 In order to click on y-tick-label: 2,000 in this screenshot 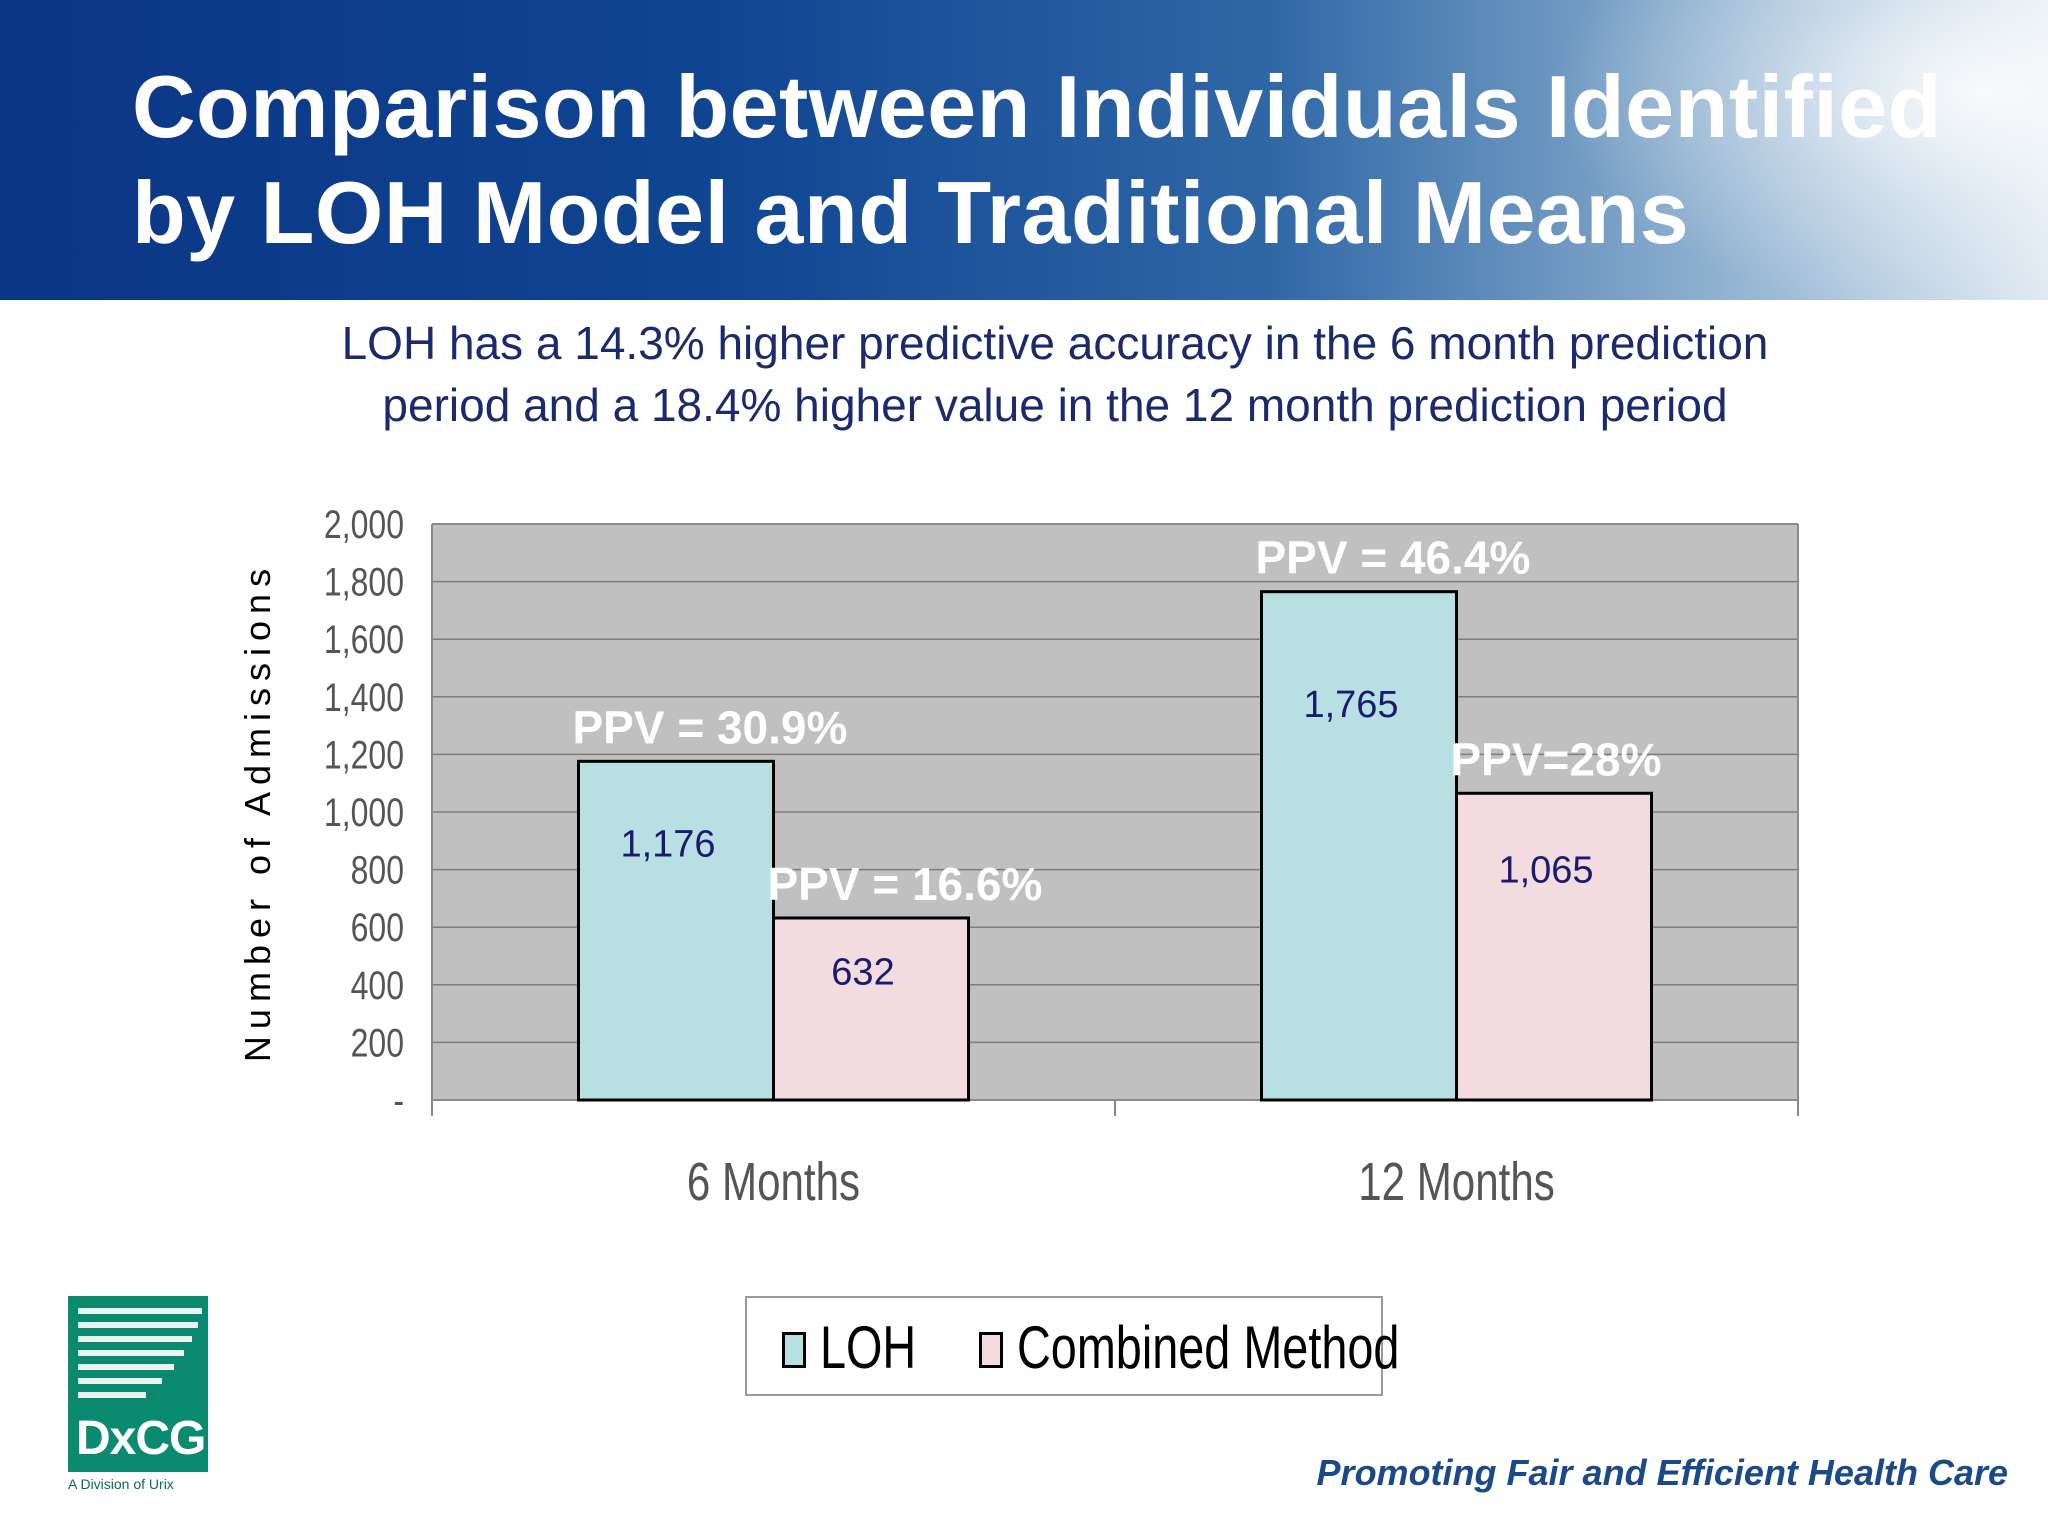, I will do `click(364, 524)`.